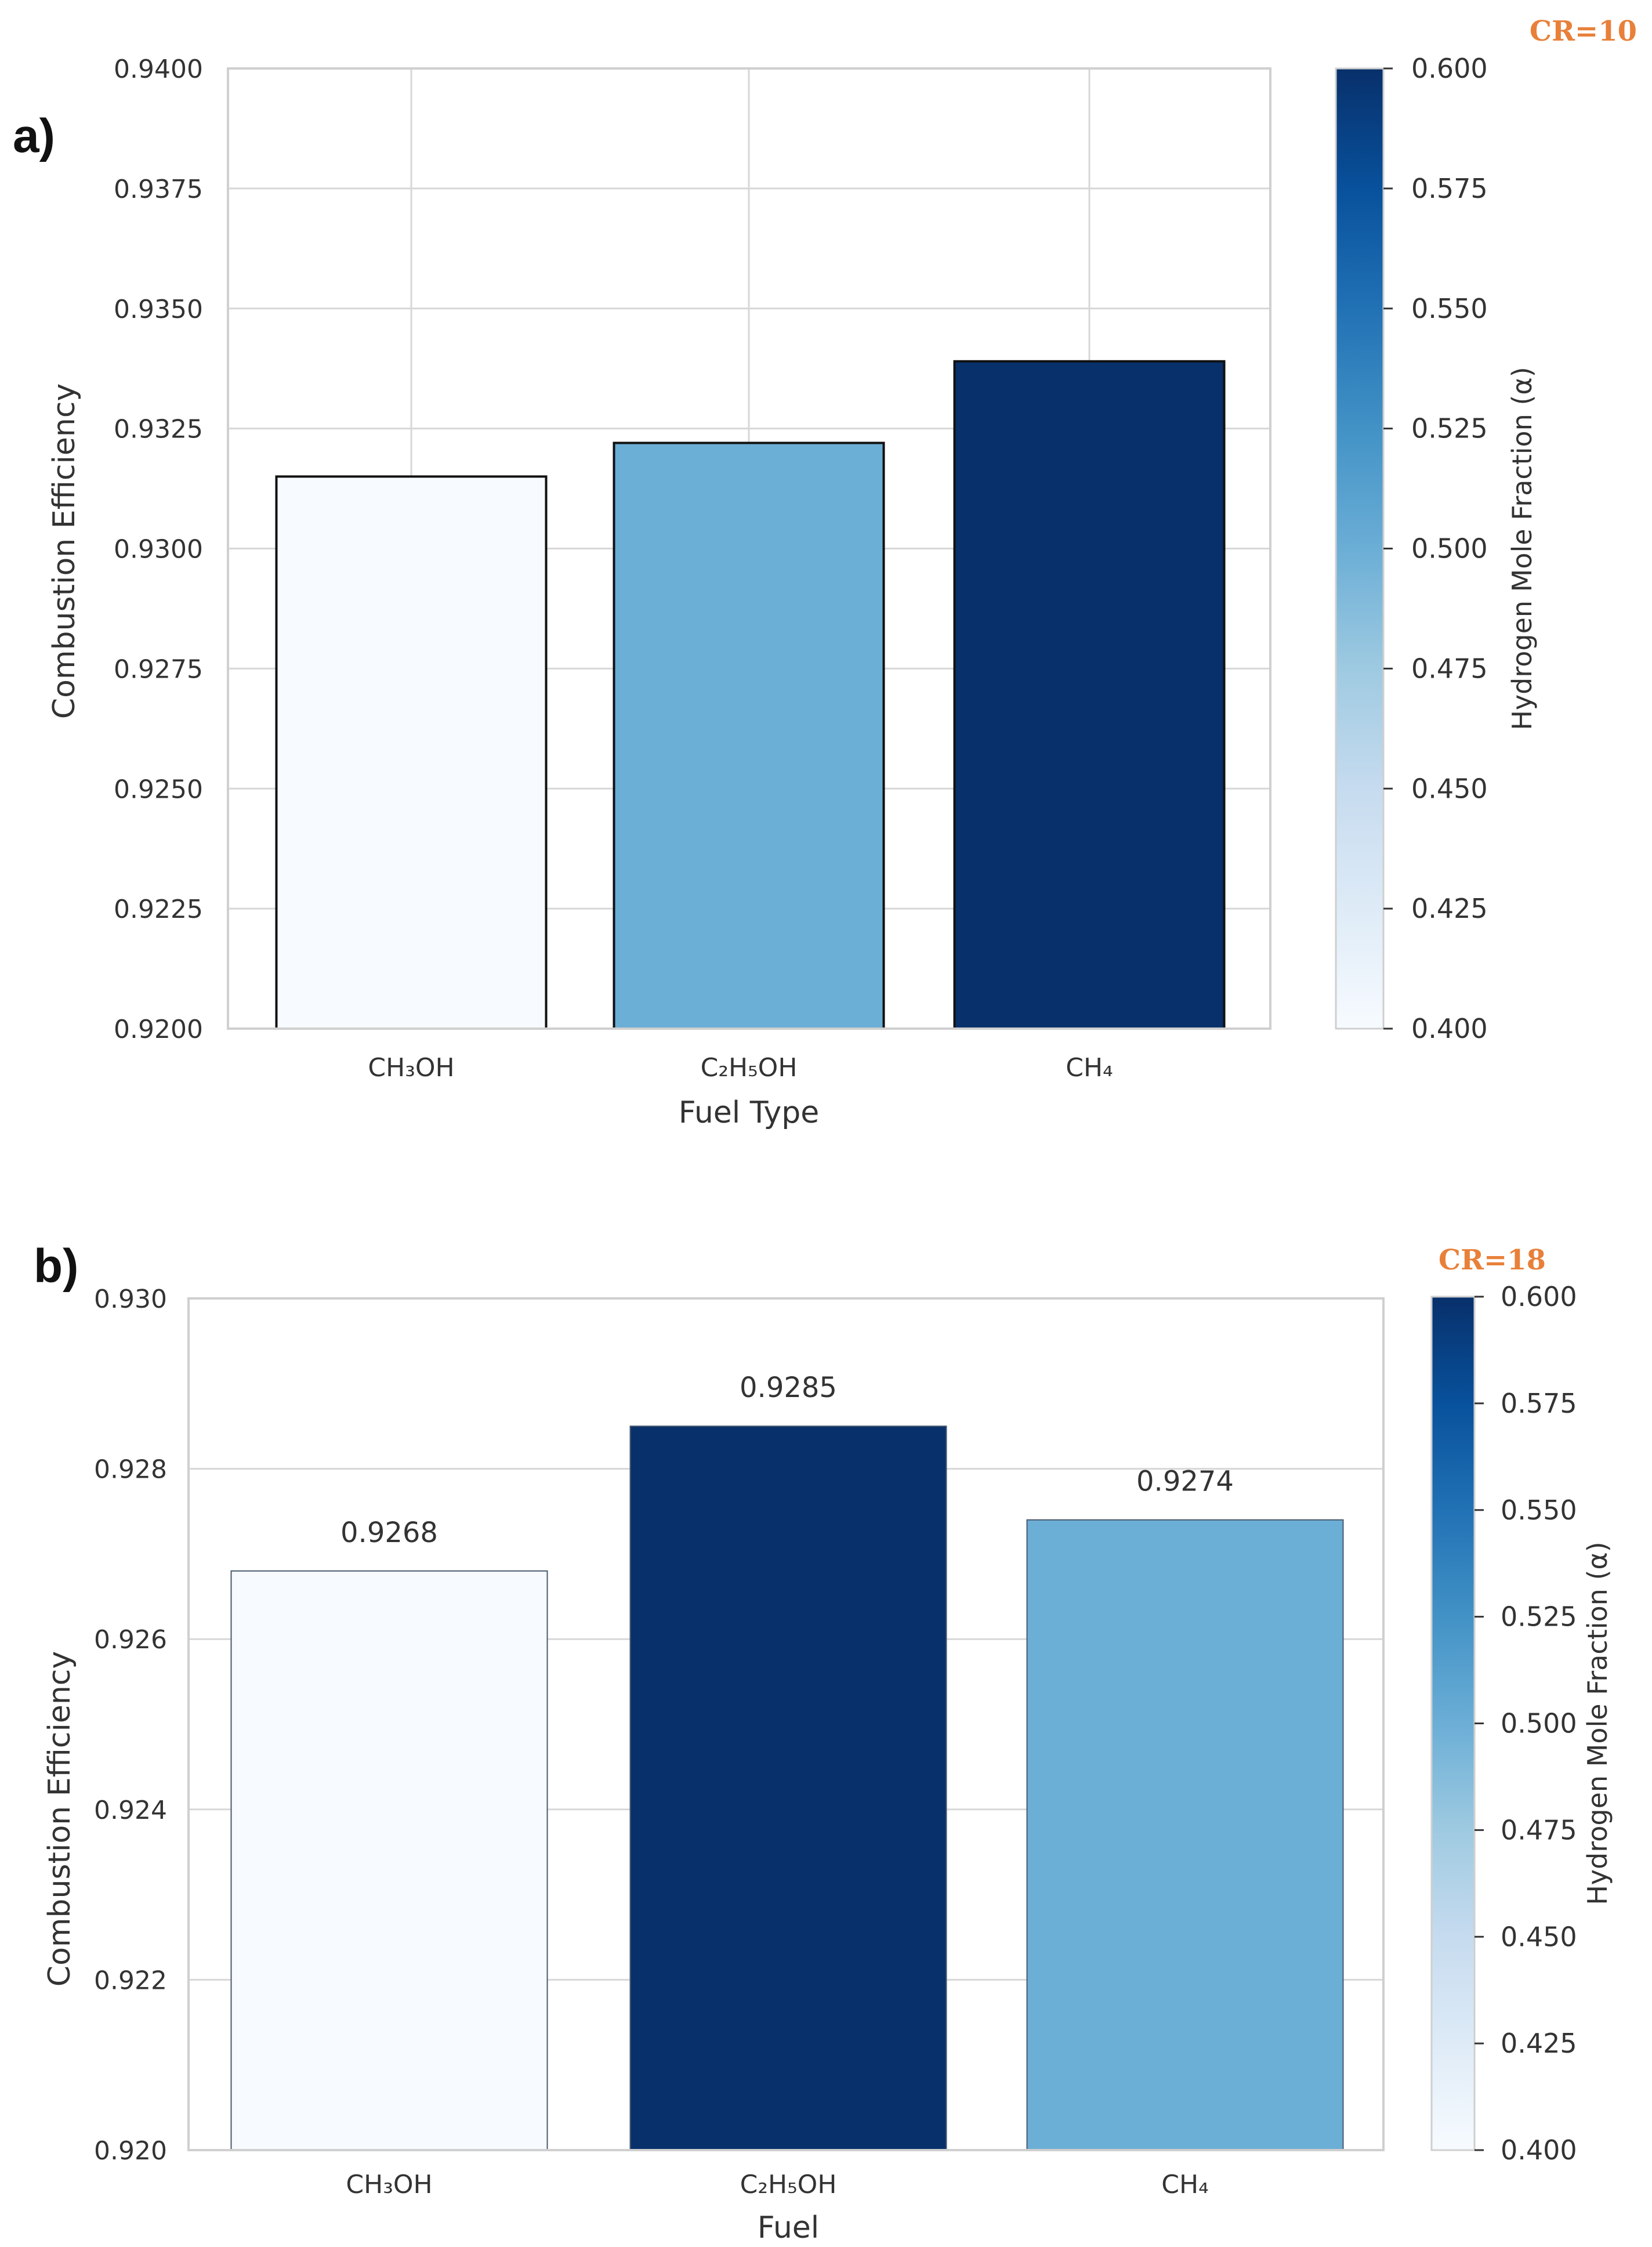 This screenshot has height=2247, width=1652. What do you see at coordinates (1184, 2184) in the screenshot?
I see `x-tick-label-b: CH₄` at bounding box center [1184, 2184].